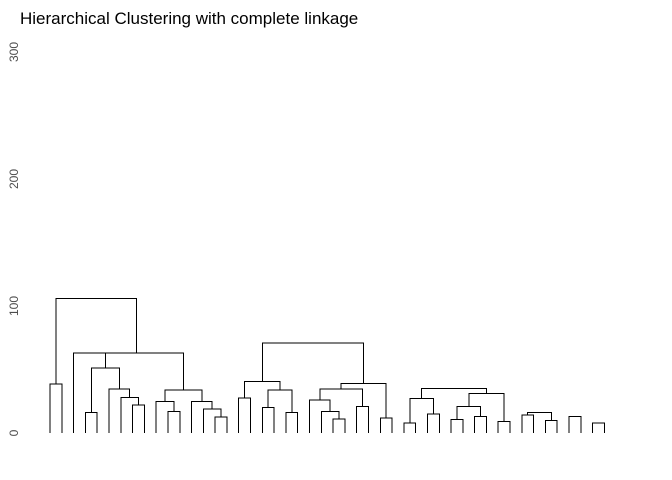  I want to click on y-tick-label-1: 100, so click(14, 306).